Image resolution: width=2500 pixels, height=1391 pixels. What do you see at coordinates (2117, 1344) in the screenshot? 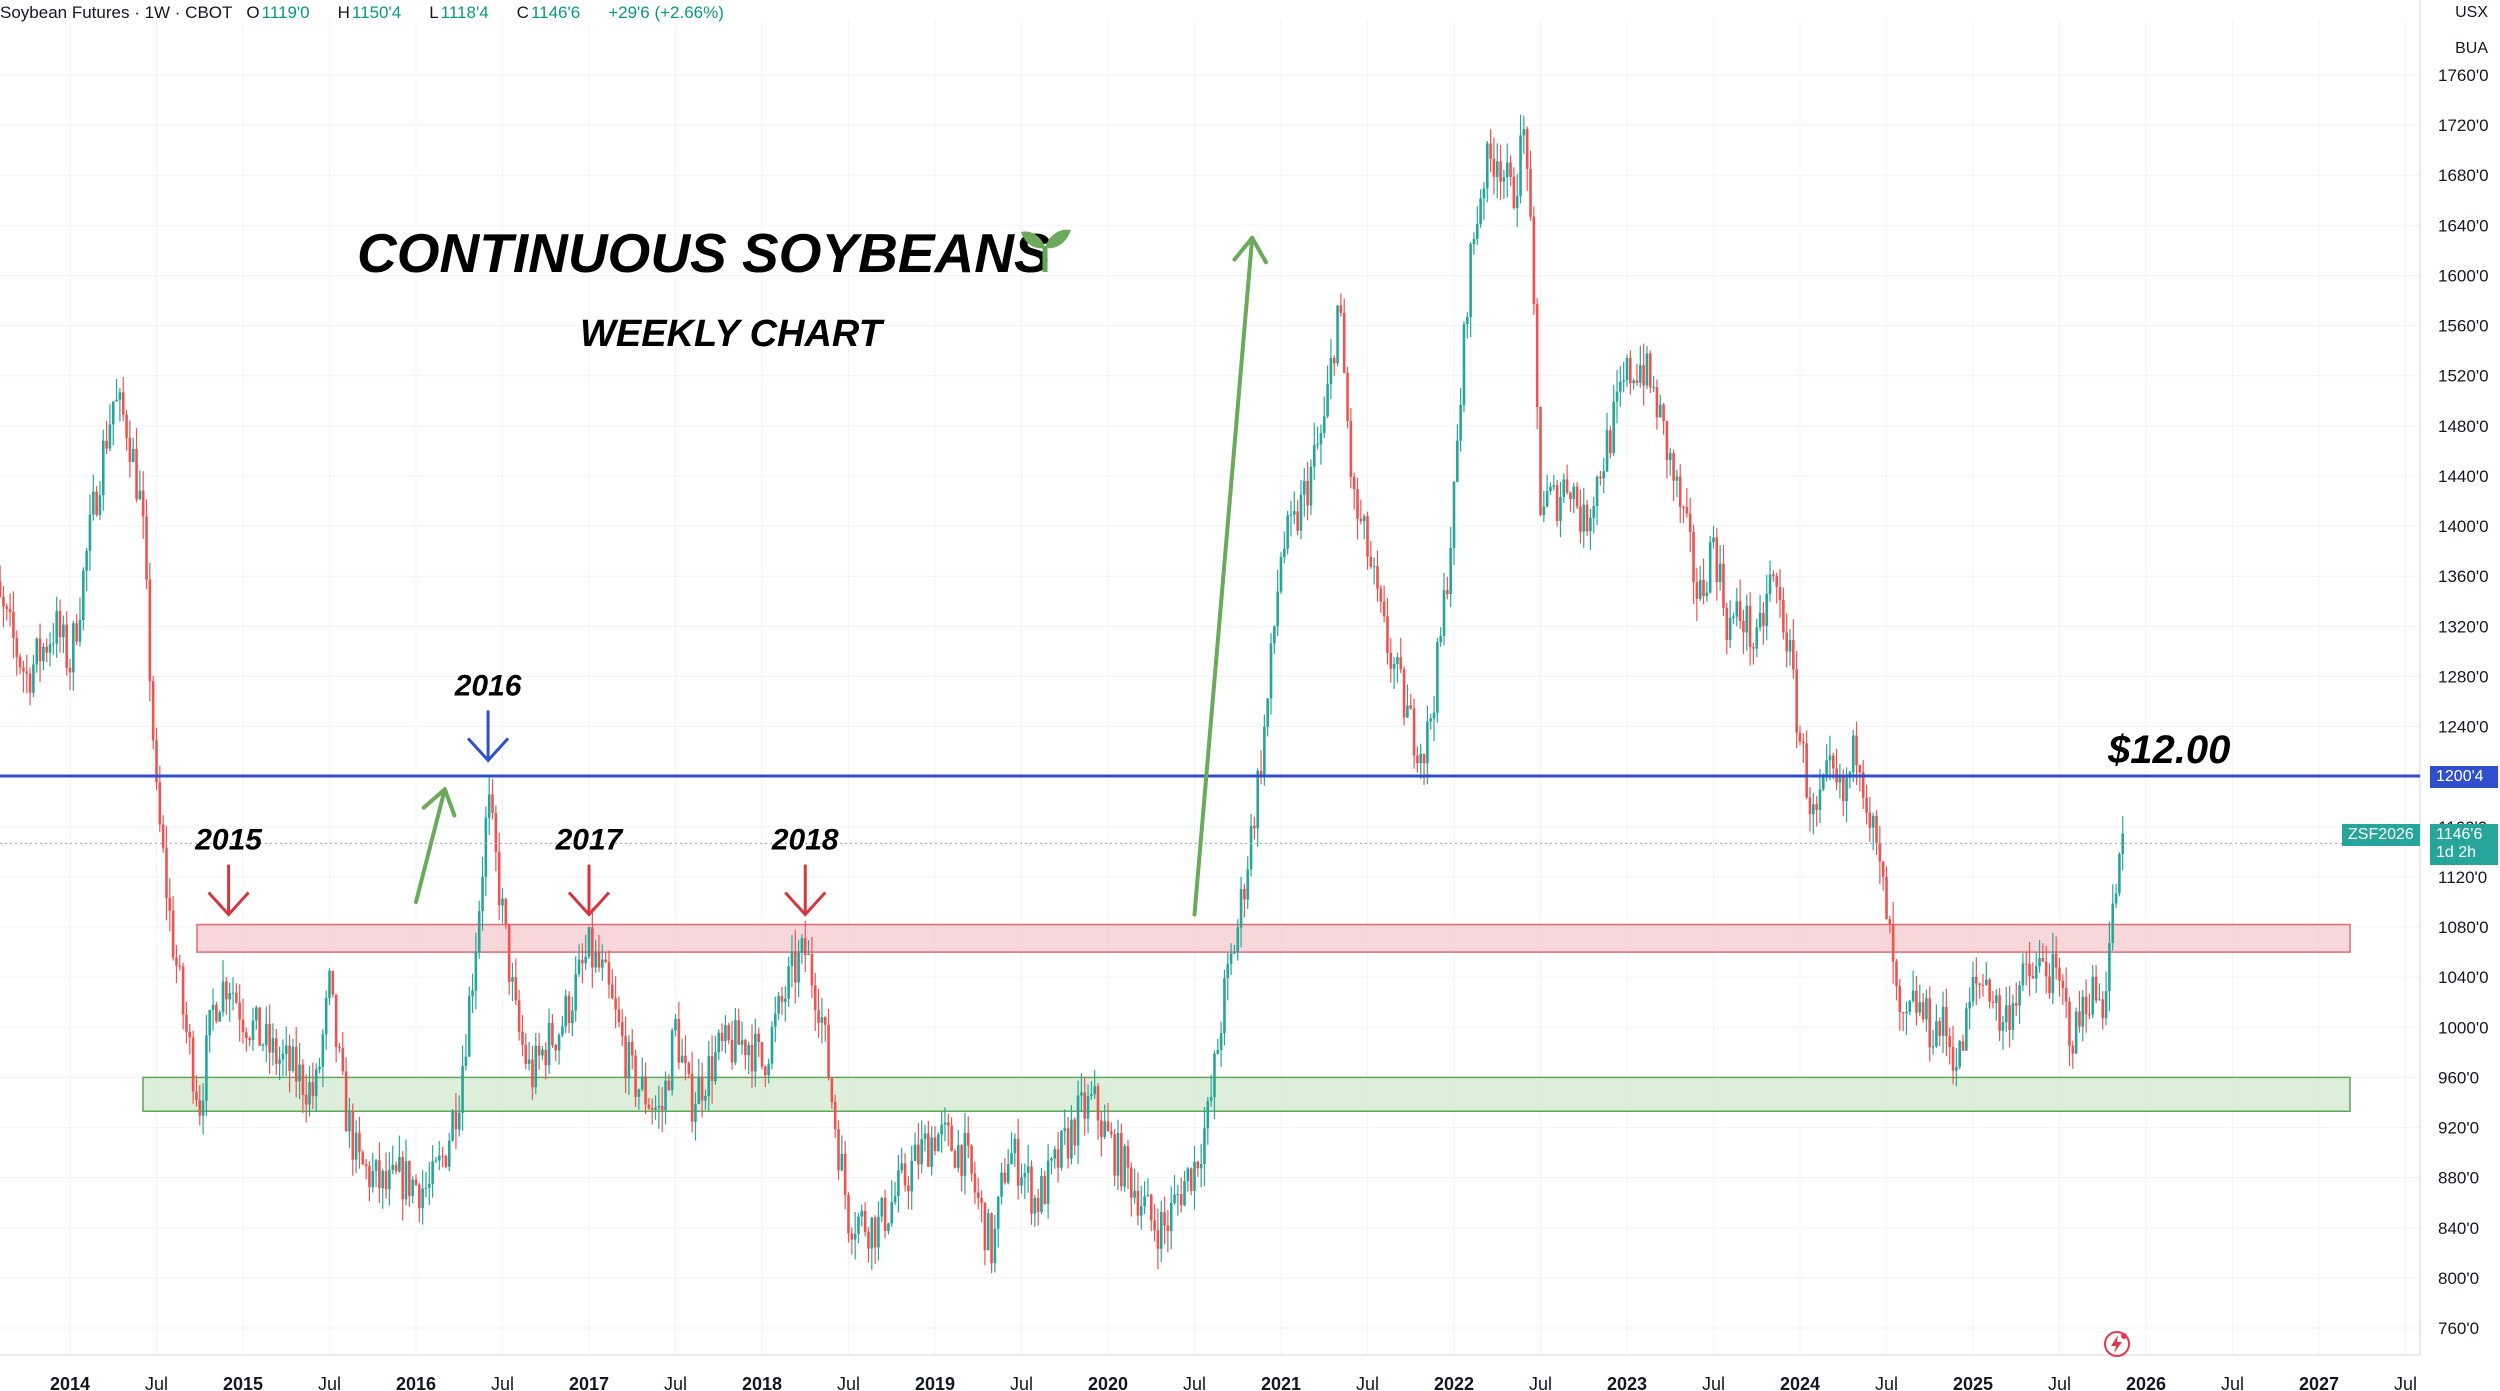
I see `lightning-icon` at bounding box center [2117, 1344].